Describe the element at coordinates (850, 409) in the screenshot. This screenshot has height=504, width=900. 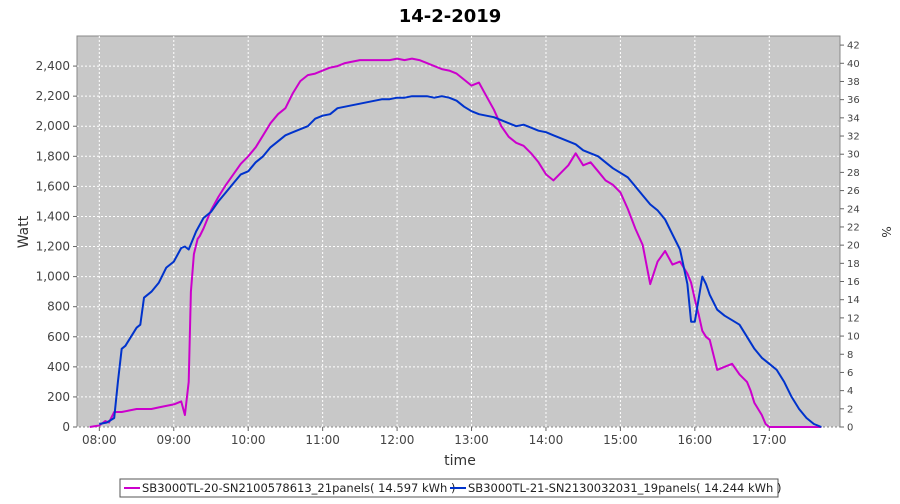
I see `y2-tick-label: 2` at that location.